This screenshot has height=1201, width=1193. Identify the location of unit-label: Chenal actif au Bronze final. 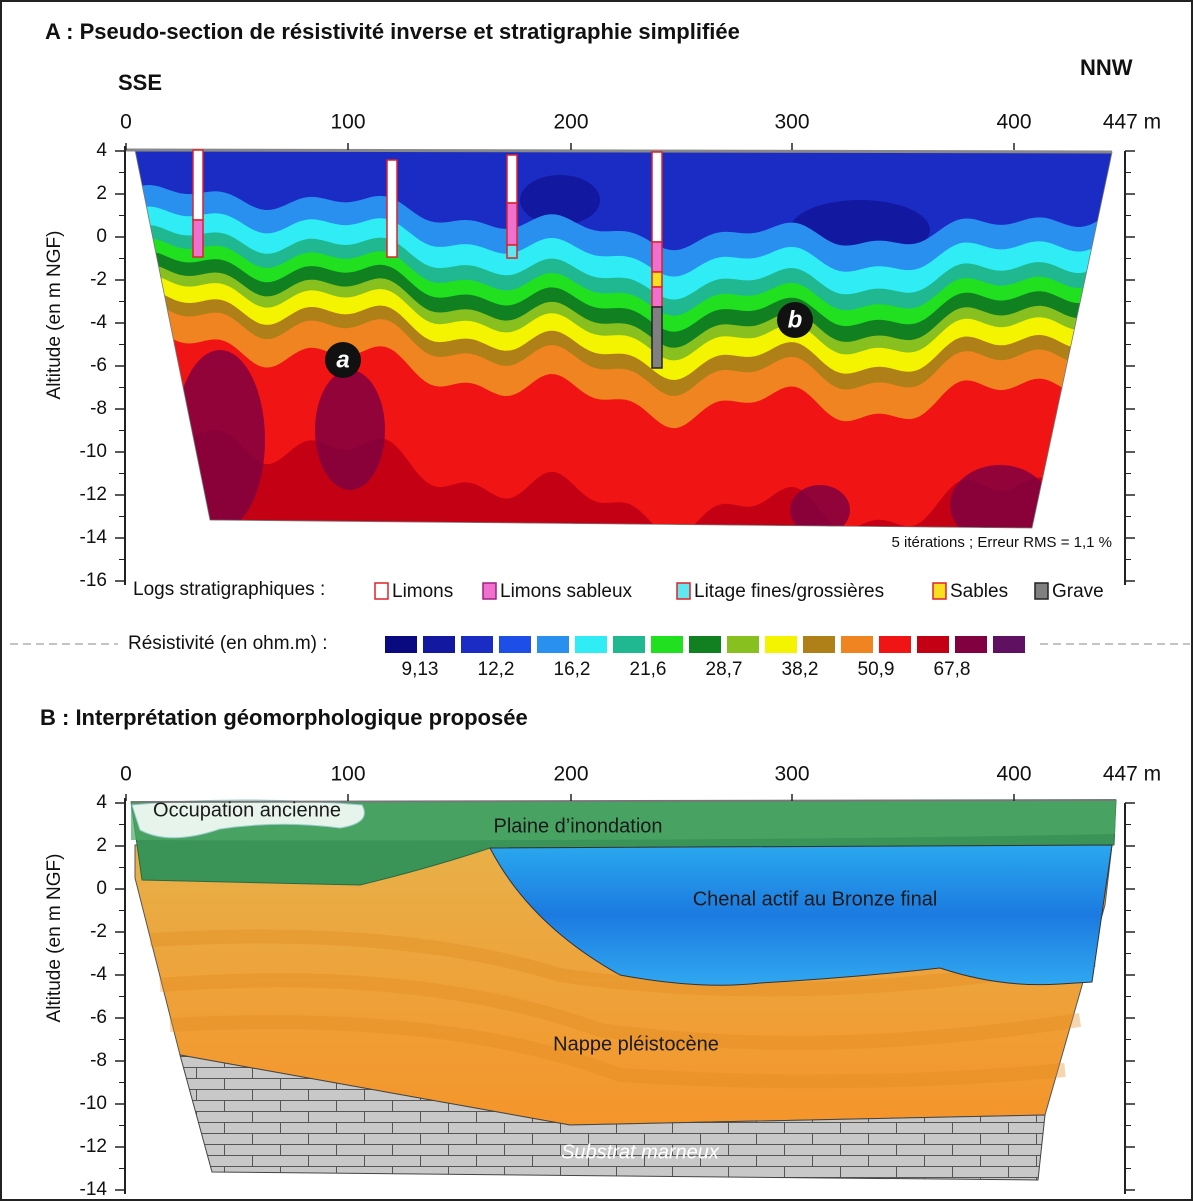
(815, 899).